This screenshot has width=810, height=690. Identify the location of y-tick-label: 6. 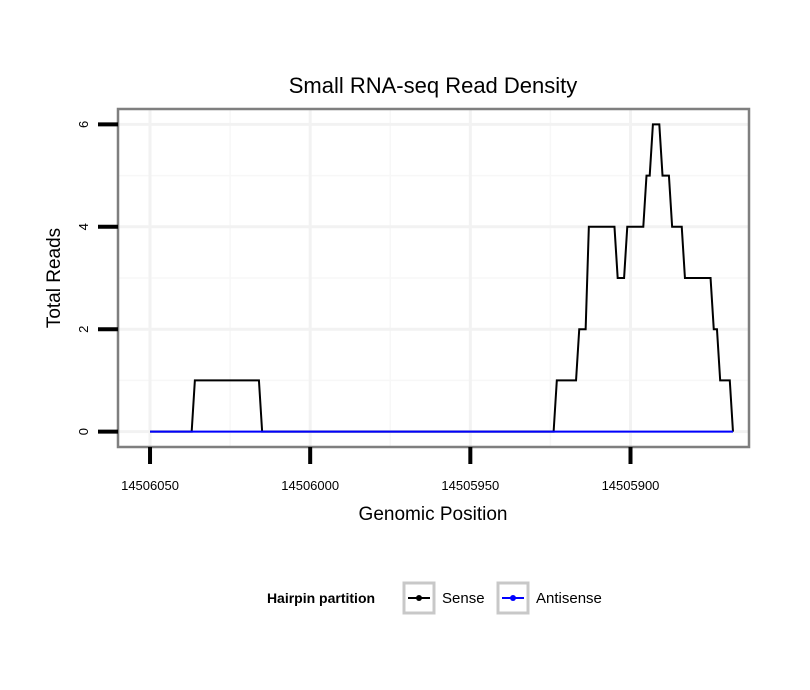
(83, 124).